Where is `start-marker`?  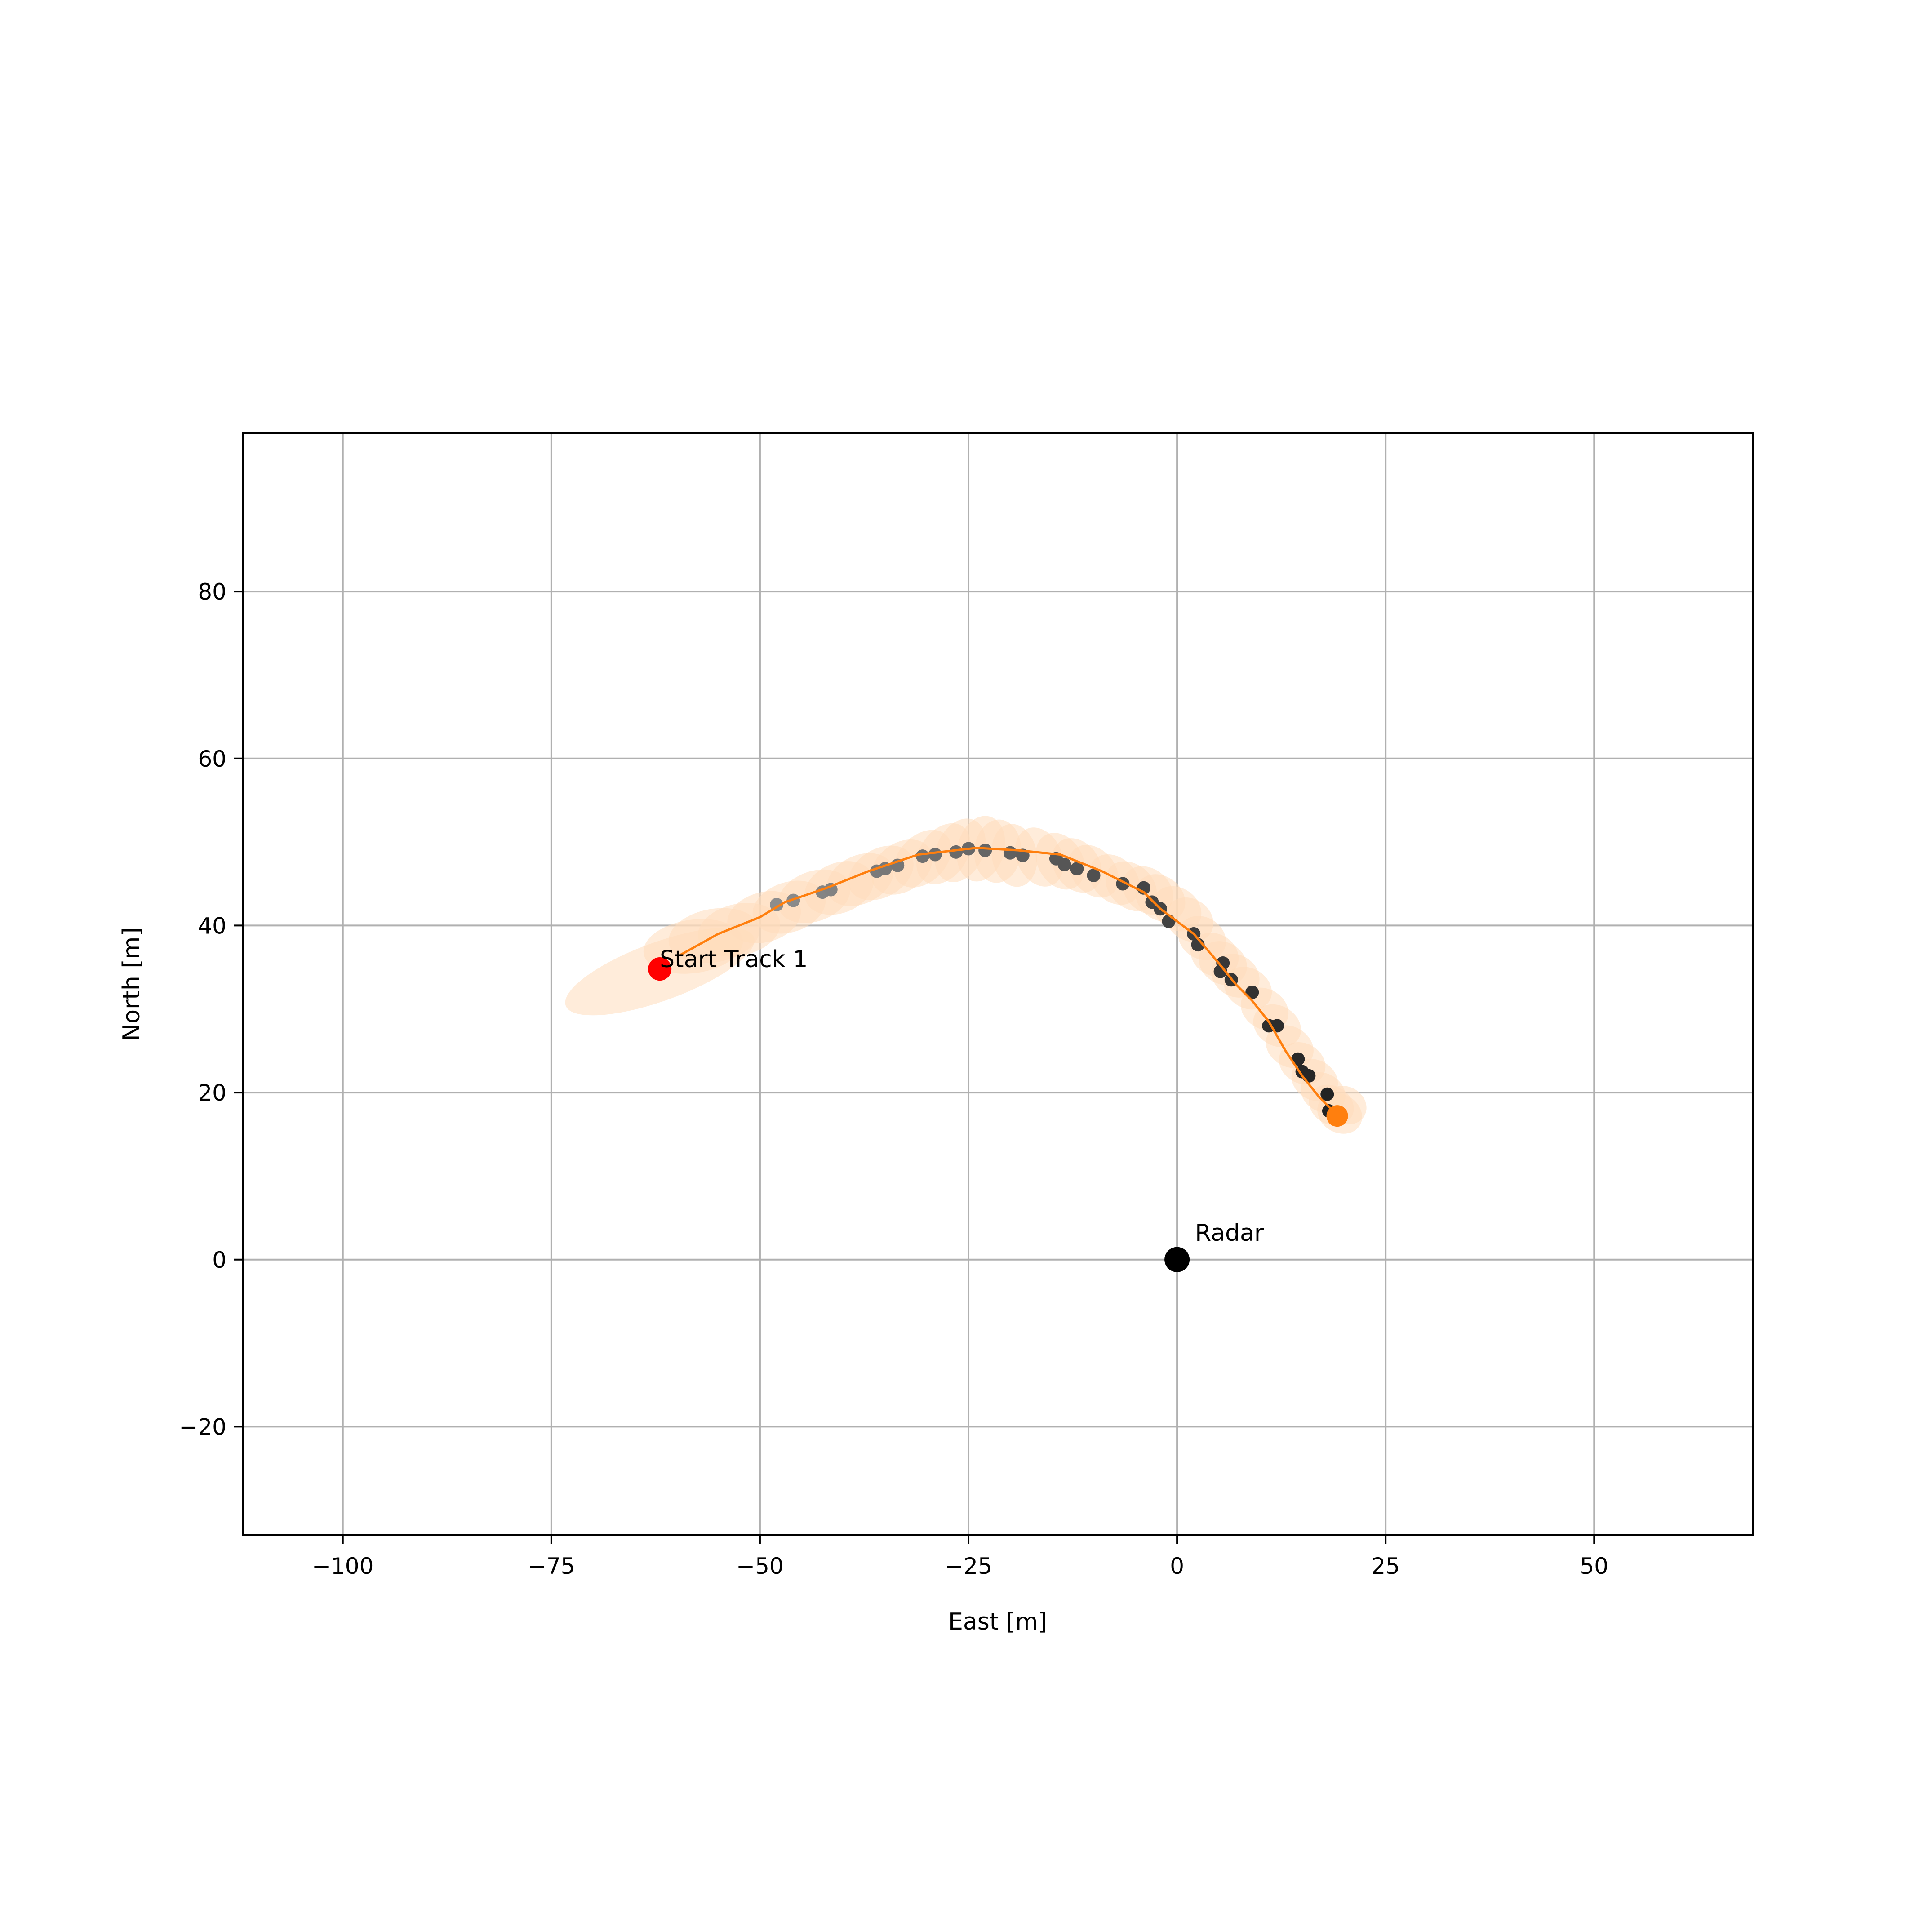
start-marker is located at coordinates (660, 969).